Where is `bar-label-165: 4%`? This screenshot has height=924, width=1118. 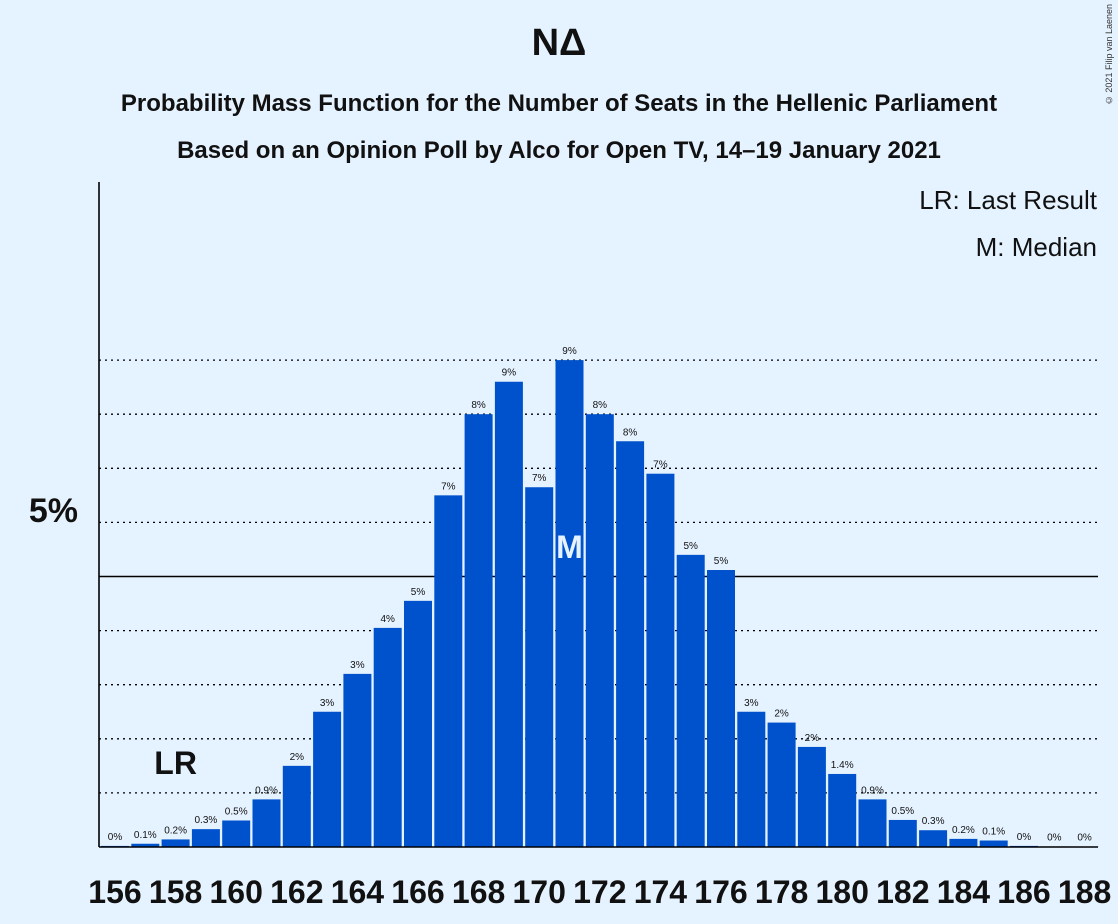 bar-label-165: 4% is located at coordinates (387, 619).